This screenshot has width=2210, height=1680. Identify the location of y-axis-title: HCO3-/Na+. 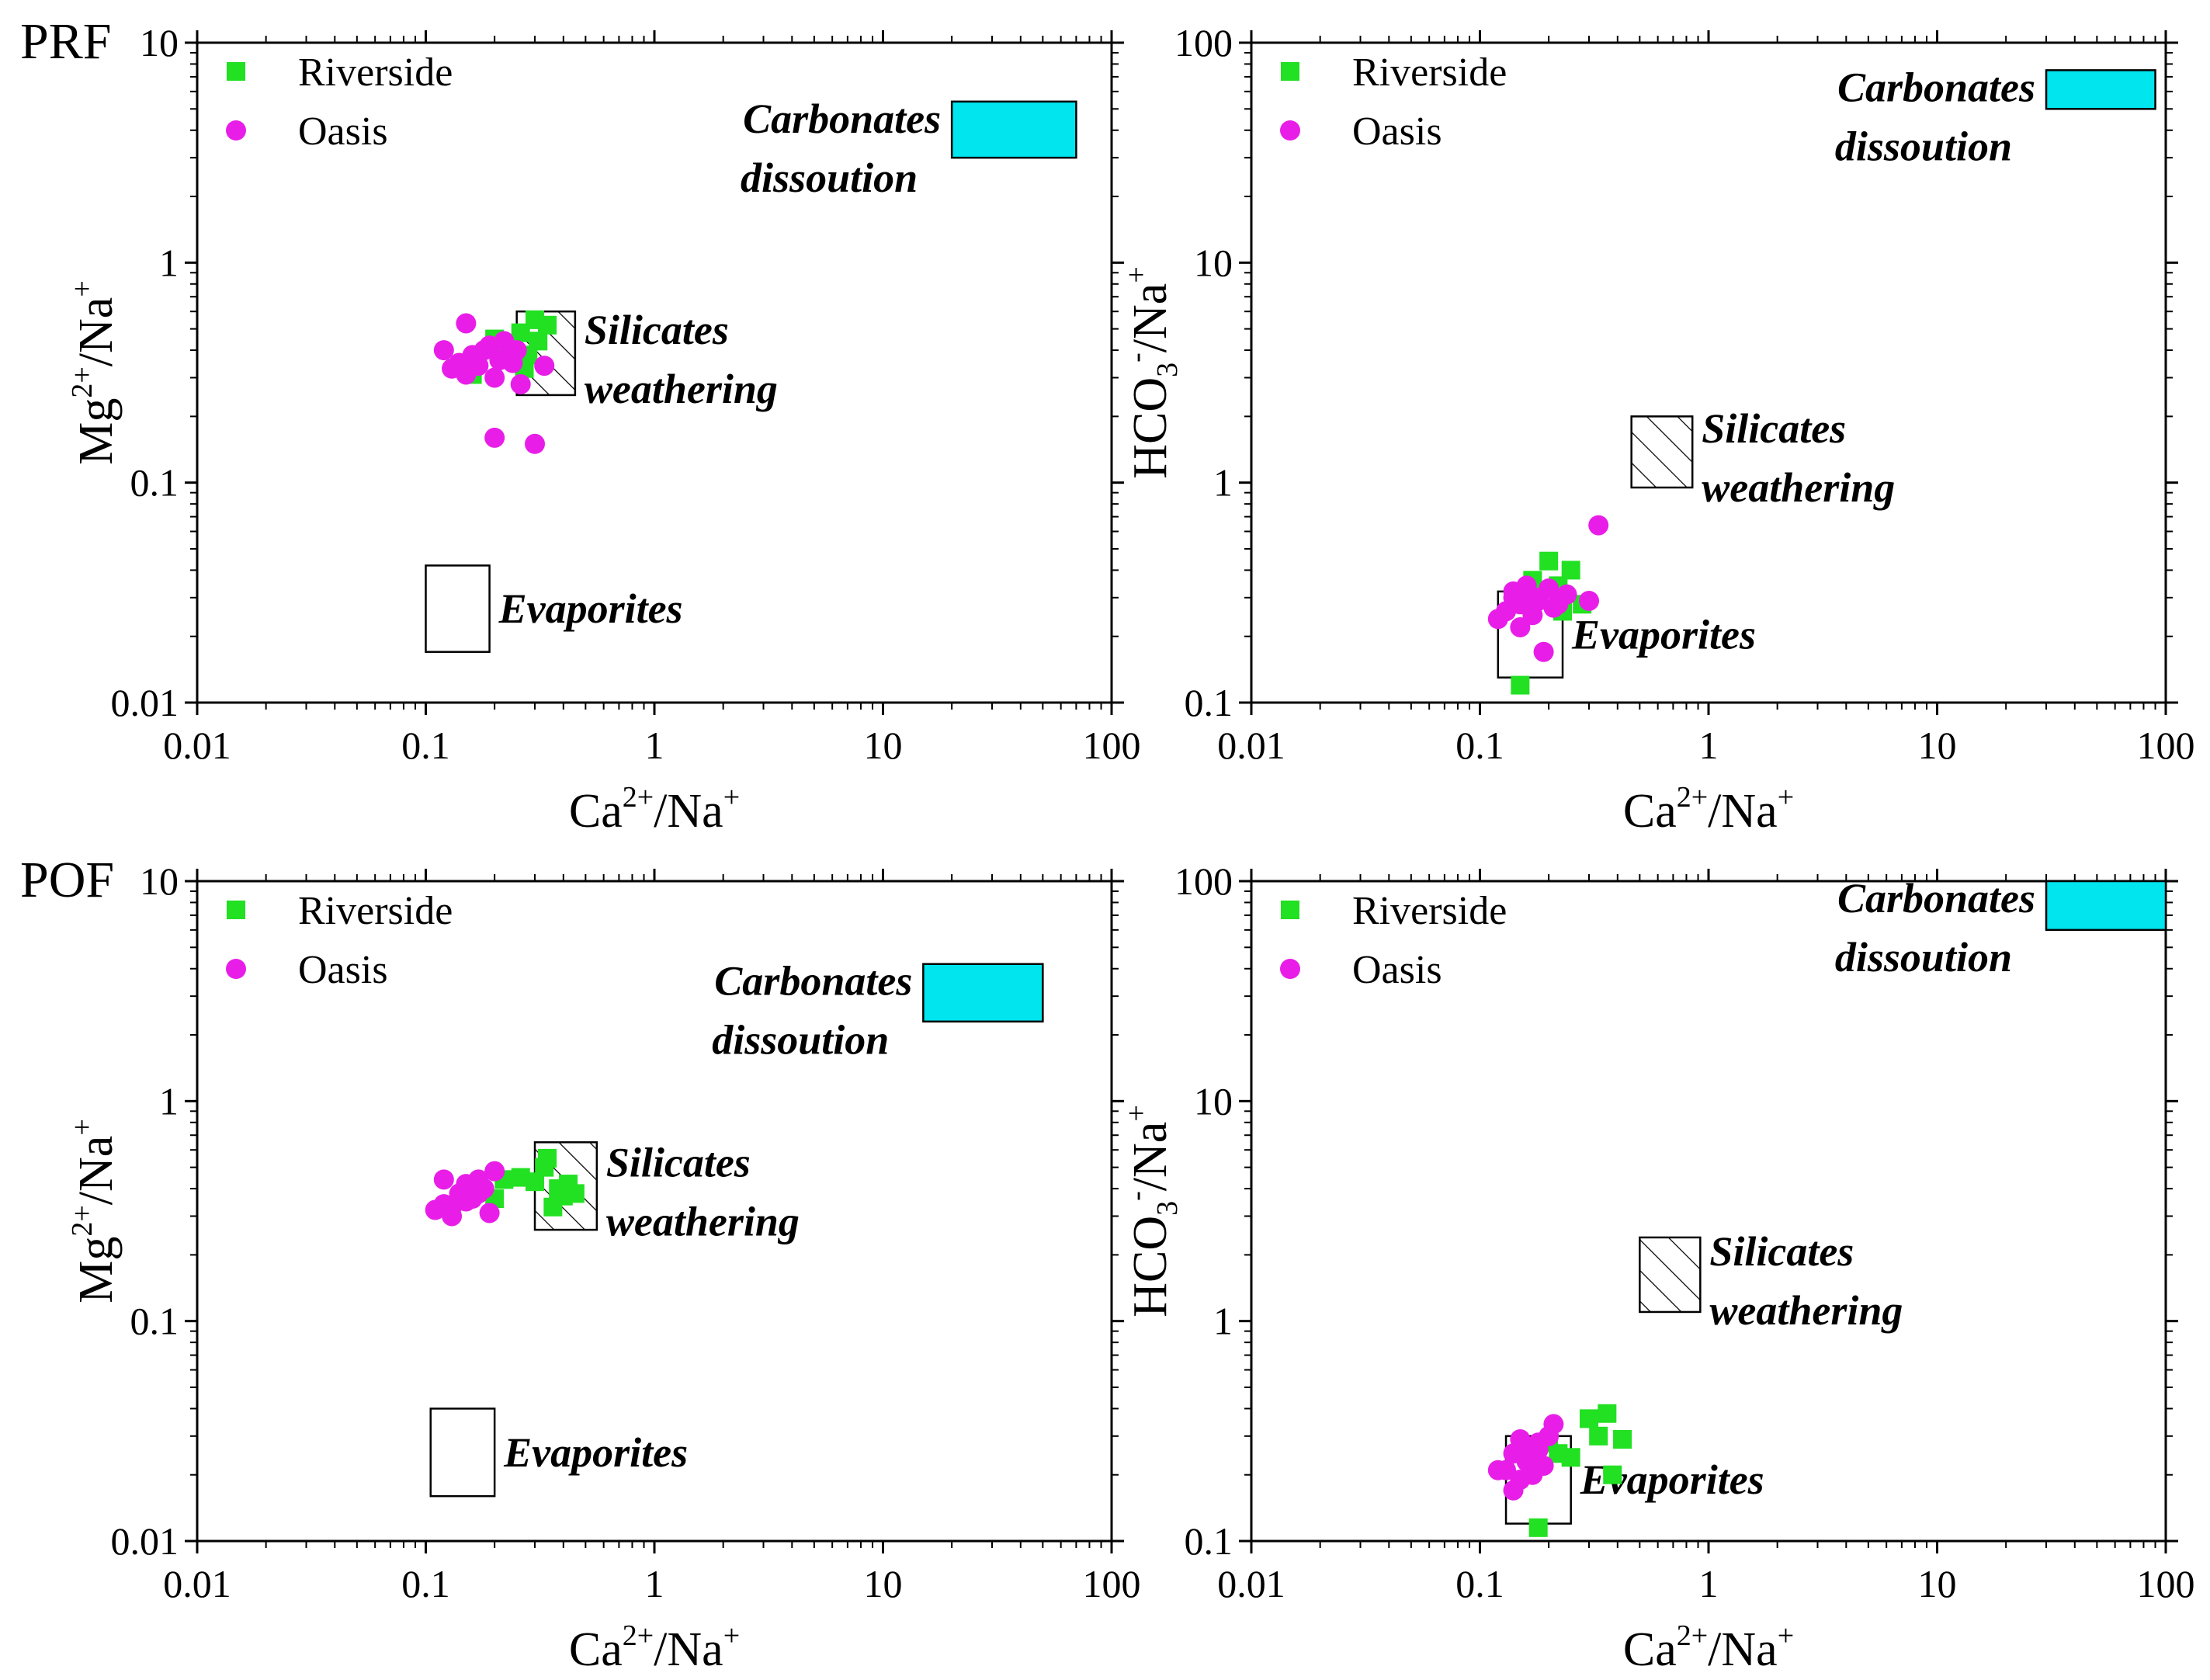
(1152, 372).